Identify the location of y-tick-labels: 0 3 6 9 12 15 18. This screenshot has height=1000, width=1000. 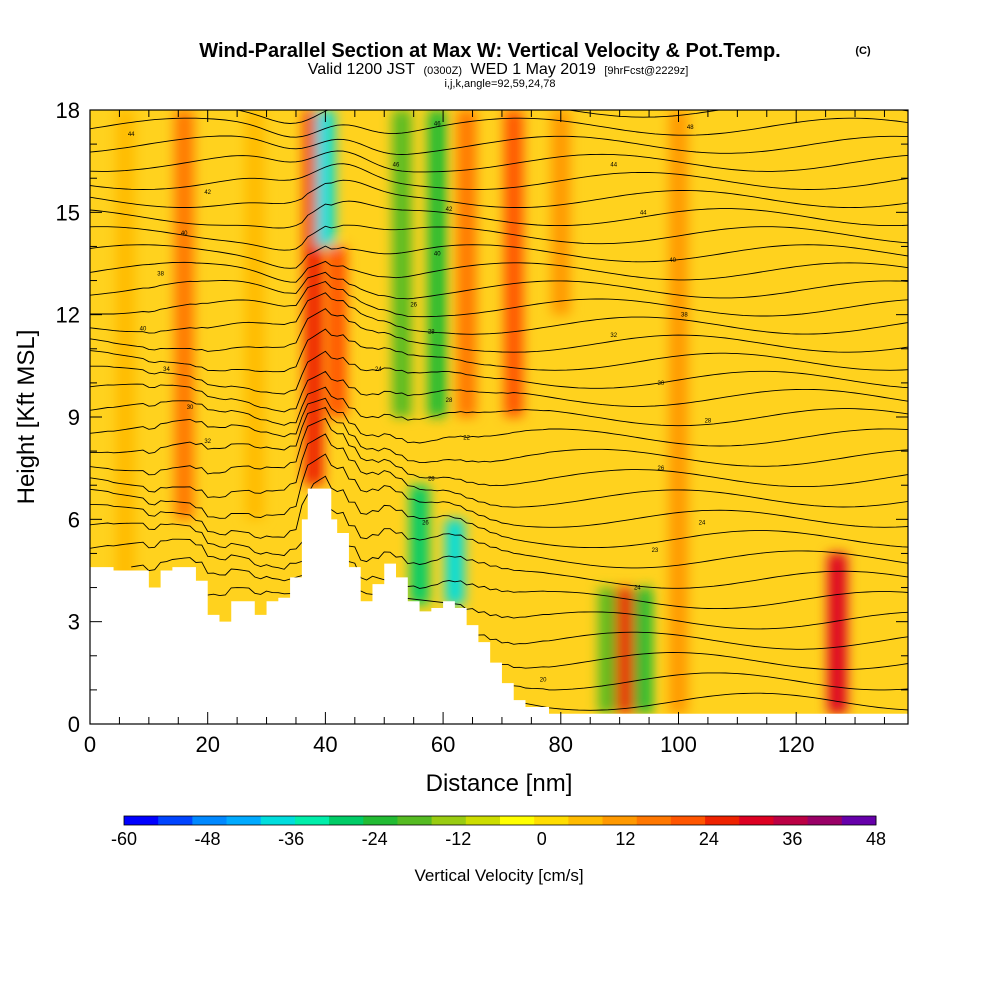
(68, 417).